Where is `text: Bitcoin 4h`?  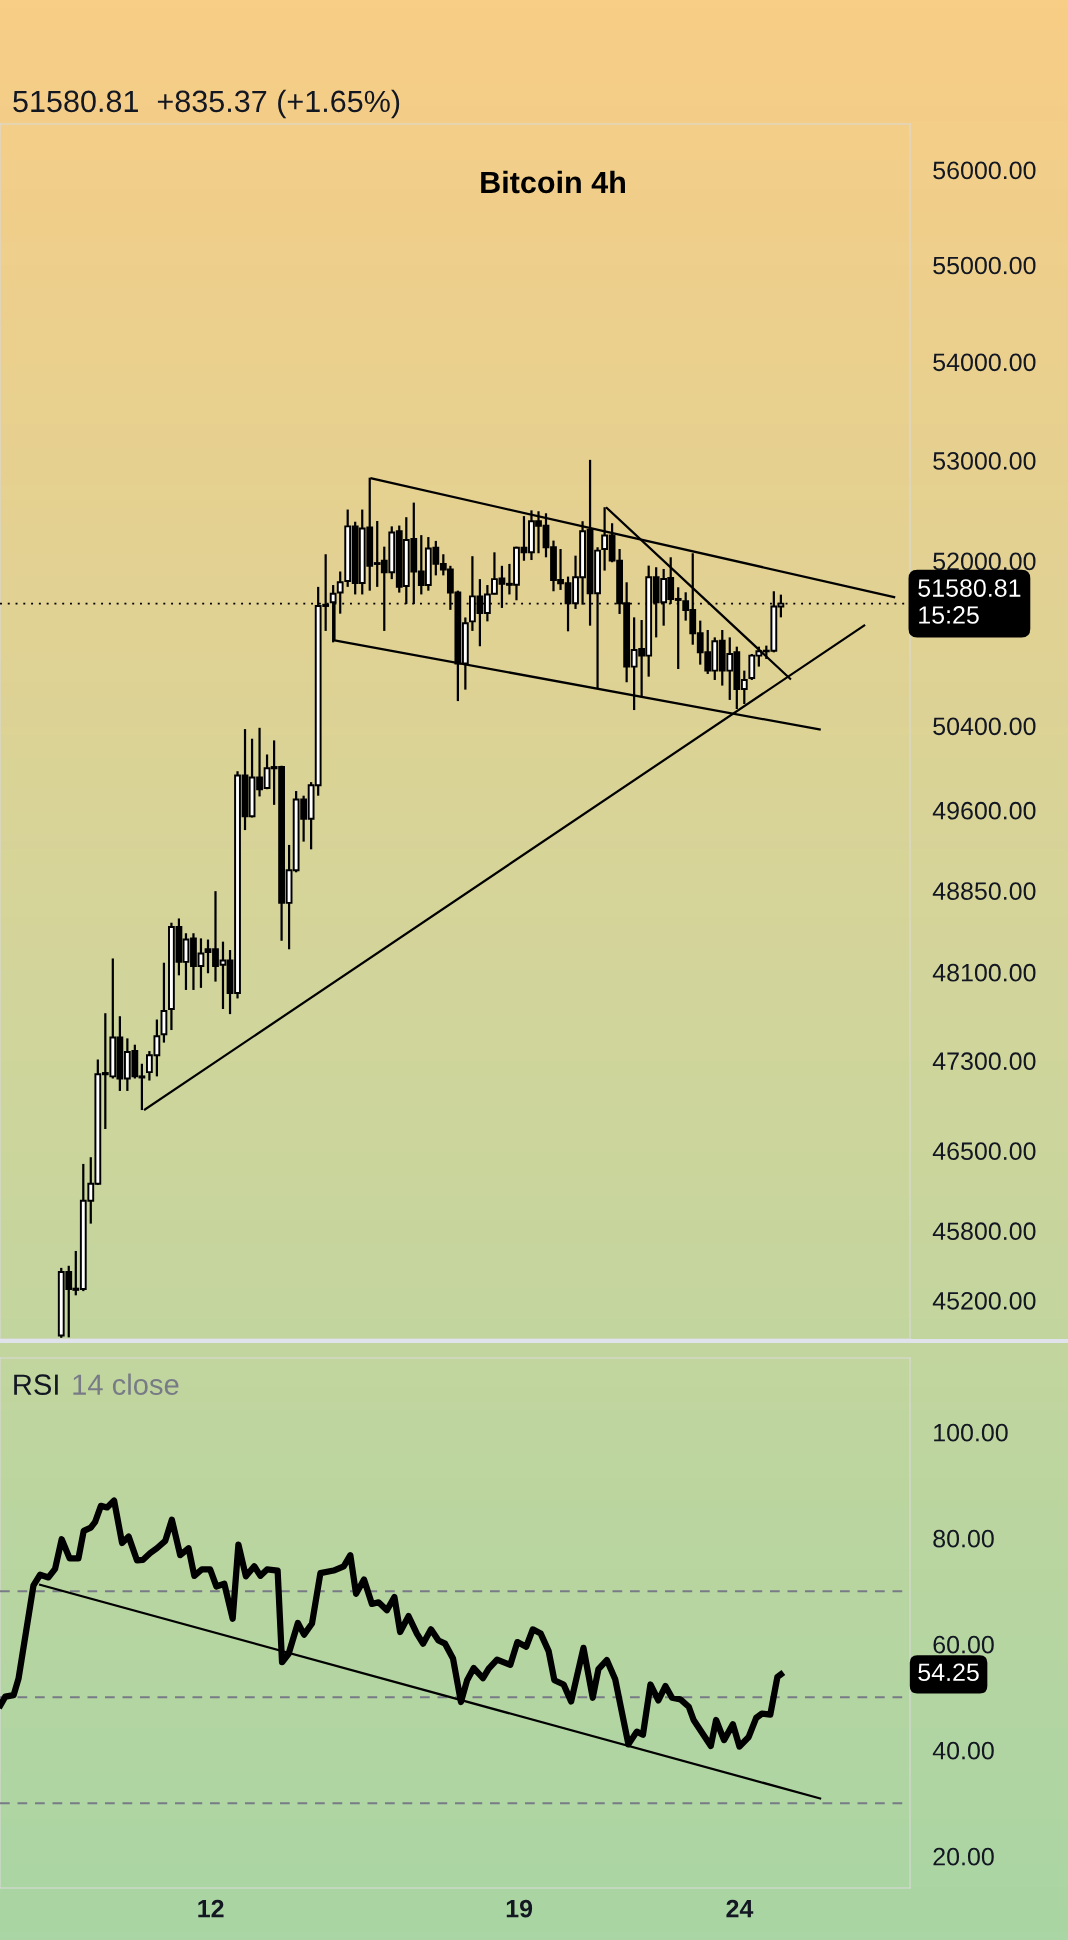
text: Bitcoin 4h is located at coordinates (553, 182).